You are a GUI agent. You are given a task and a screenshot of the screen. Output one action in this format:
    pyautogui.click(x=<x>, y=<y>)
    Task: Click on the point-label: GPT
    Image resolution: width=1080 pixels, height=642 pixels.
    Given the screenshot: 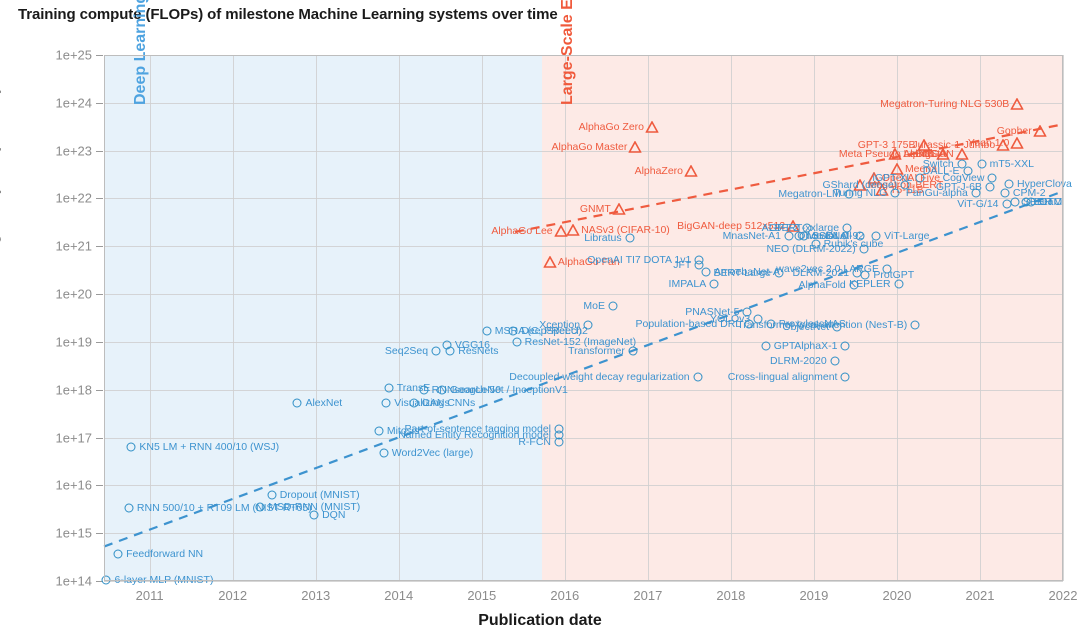 What is the action you would take?
    pyautogui.click(x=784, y=345)
    